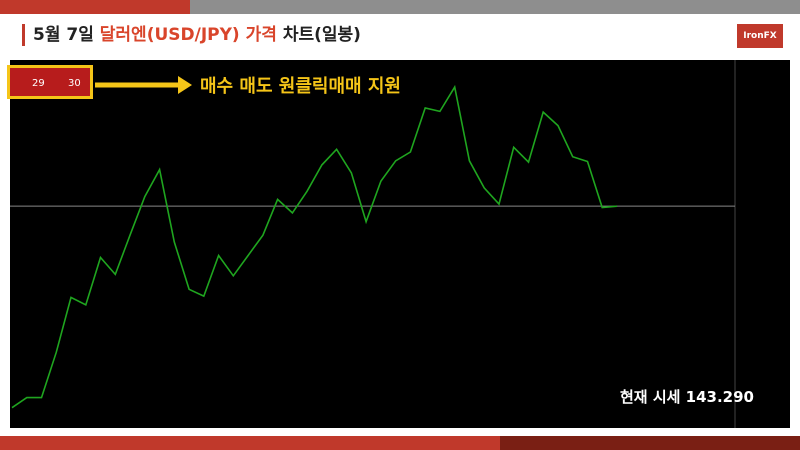 The image size is (800, 450). What do you see at coordinates (50, 82) in the screenshot?
I see `trade-widget: 29 30` at bounding box center [50, 82].